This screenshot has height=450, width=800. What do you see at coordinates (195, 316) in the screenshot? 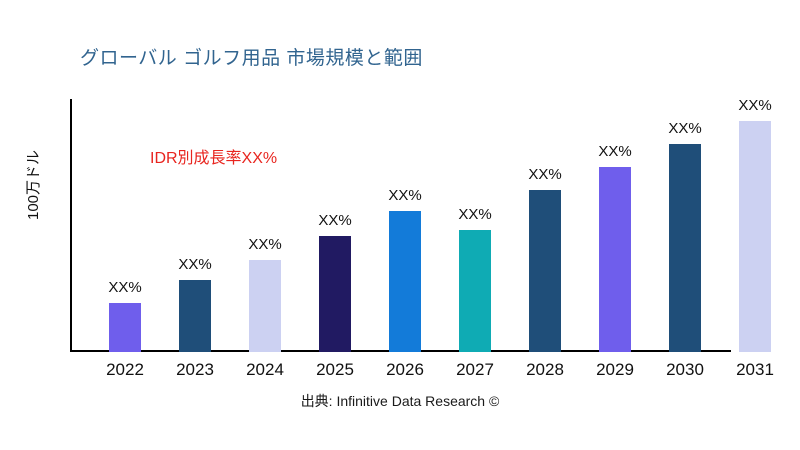
I see `bar-2023` at bounding box center [195, 316].